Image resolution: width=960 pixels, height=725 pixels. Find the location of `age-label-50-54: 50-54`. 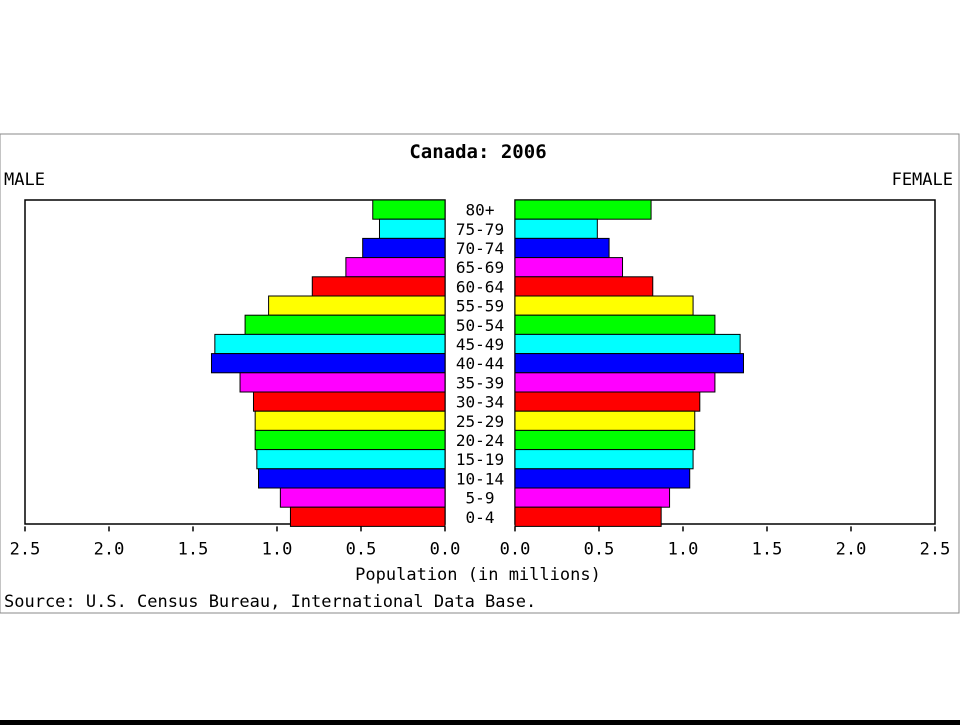

age-label-50-54: 50-54 is located at coordinates (480, 325).